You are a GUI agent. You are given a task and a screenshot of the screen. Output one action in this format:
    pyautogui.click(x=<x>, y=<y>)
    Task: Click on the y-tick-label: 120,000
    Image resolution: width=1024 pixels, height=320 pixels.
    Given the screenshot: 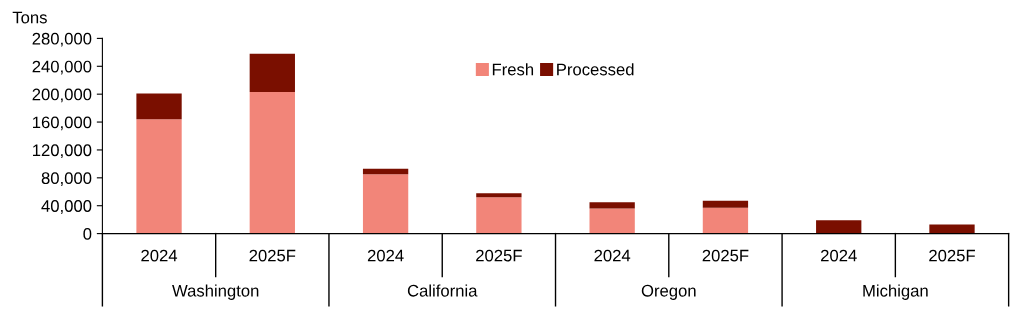 What is the action you would take?
    pyautogui.click(x=62, y=151)
    